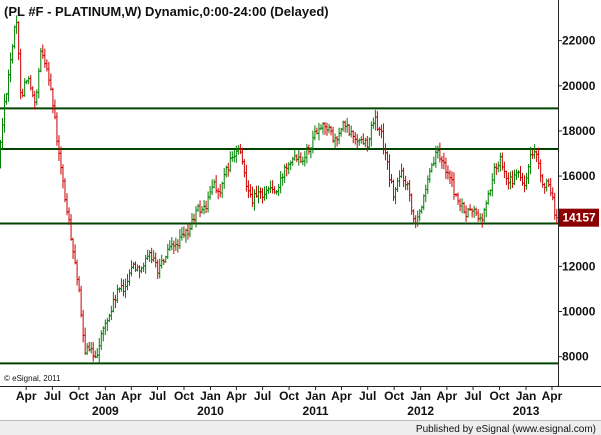  Describe the element at coordinates (526, 411) in the screenshot. I see `x-year-label: 2013` at that location.